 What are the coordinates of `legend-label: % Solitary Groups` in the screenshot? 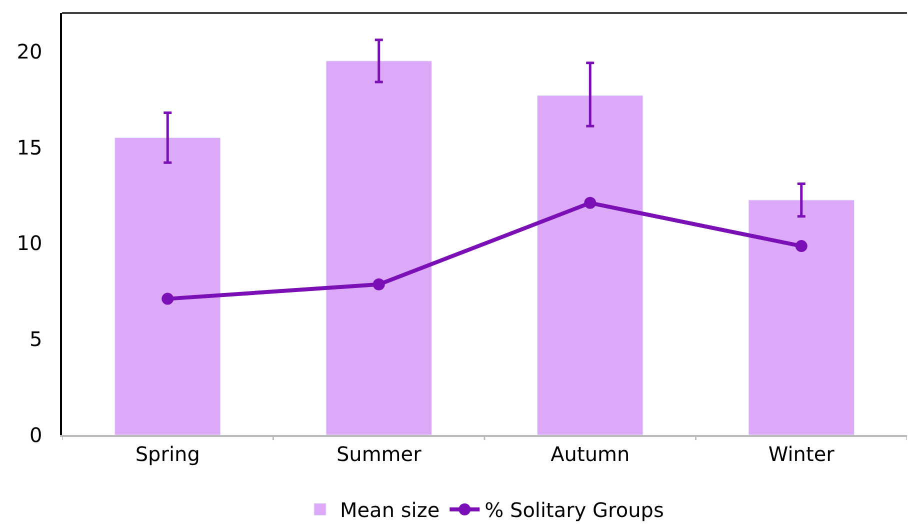 It's located at (574, 510).